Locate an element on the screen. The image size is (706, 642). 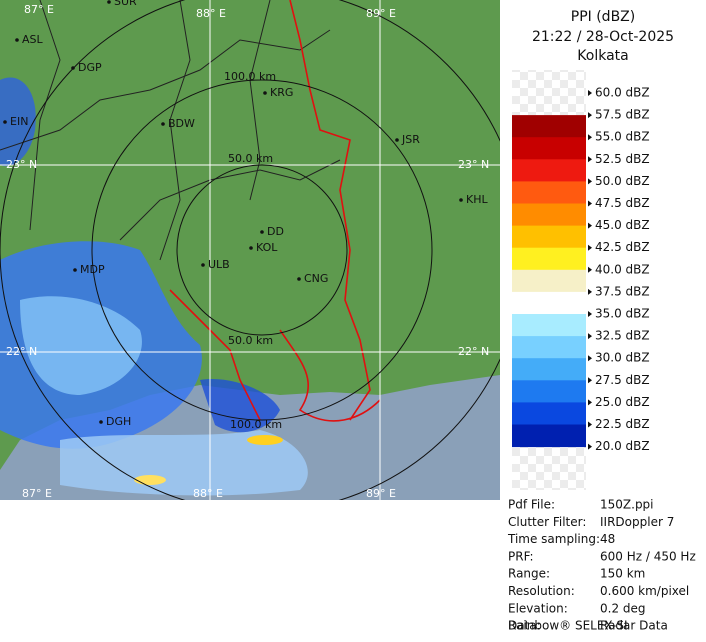
place-label: JSR is located at coordinates (410, 139).